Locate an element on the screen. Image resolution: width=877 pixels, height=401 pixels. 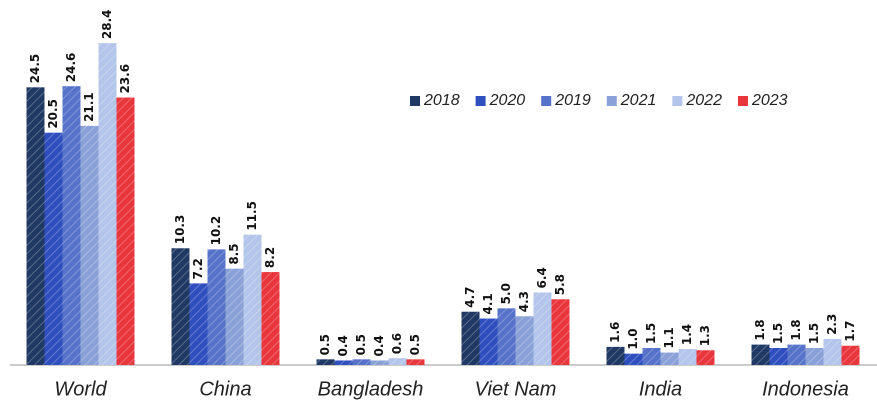
value-label: 10.2 is located at coordinates (216, 231).